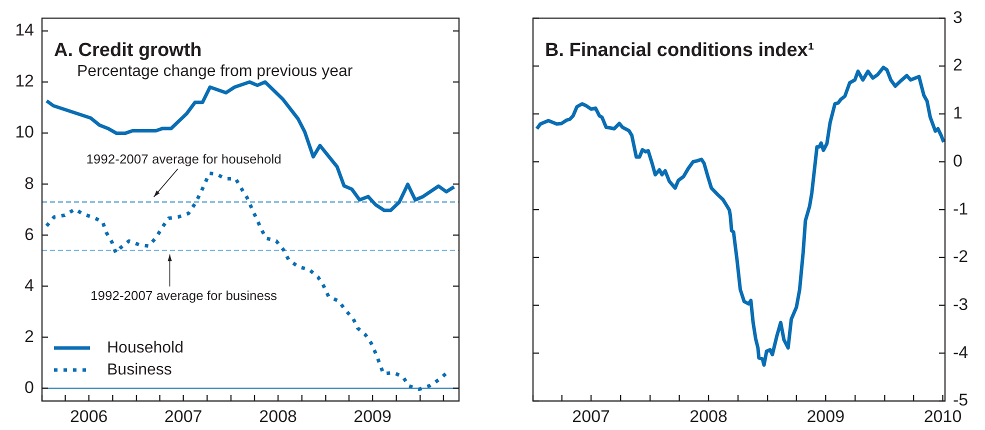  What do you see at coordinates (89, 416) in the screenshot?
I see `x-tick-label: 2006` at bounding box center [89, 416].